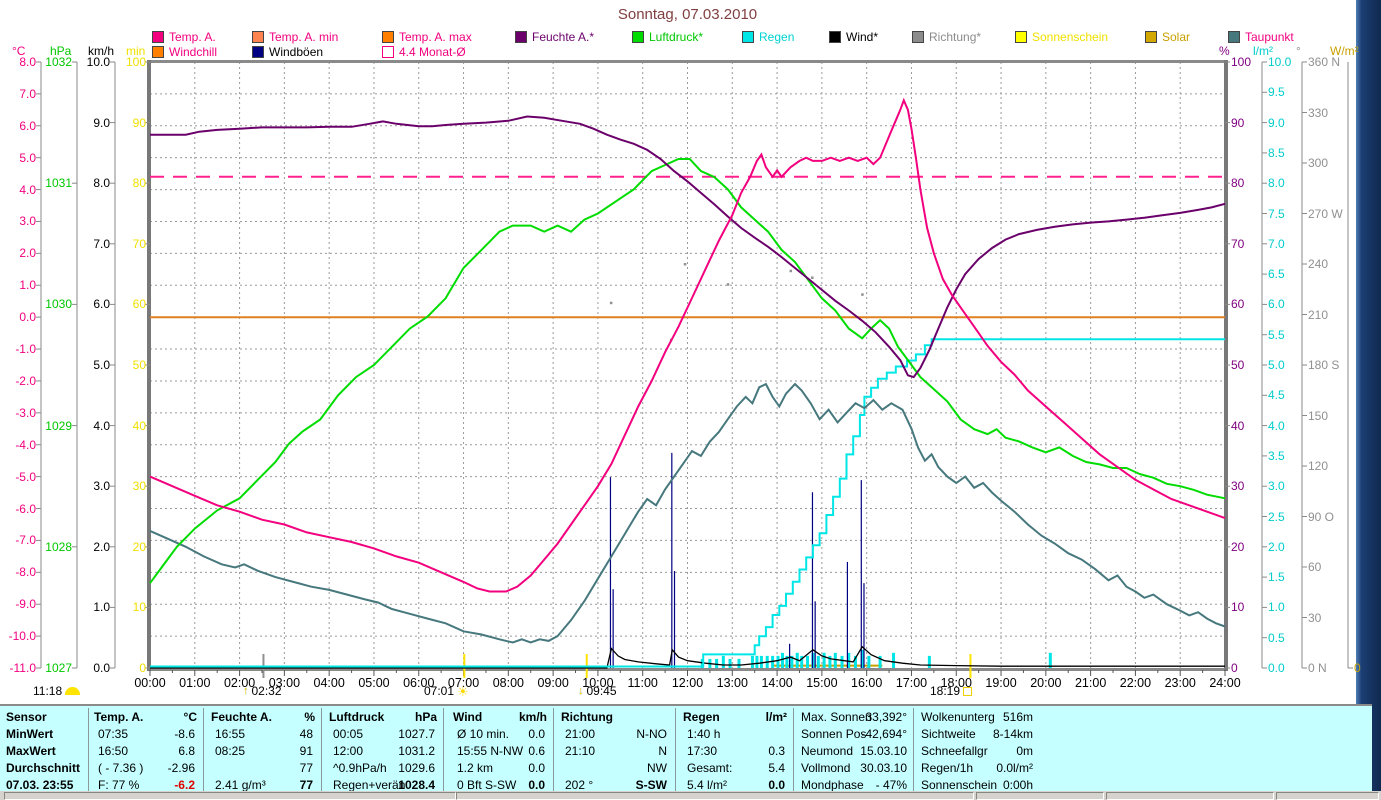 The image size is (1381, 800). What do you see at coordinates (1276, 668) in the screenshot?
I see `axis-tick-label: 0.0` at bounding box center [1276, 668].